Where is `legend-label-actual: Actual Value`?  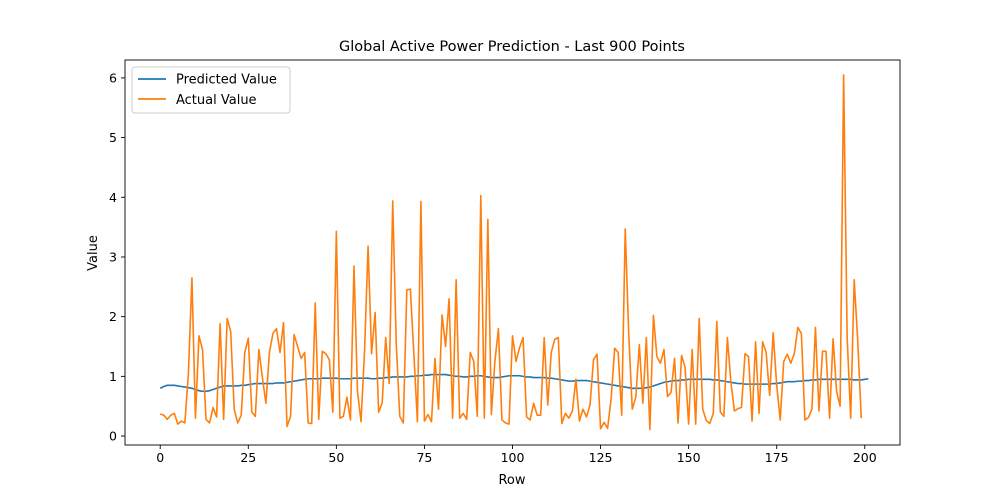
legend-label-actual: Actual Value is located at coordinates (216, 100).